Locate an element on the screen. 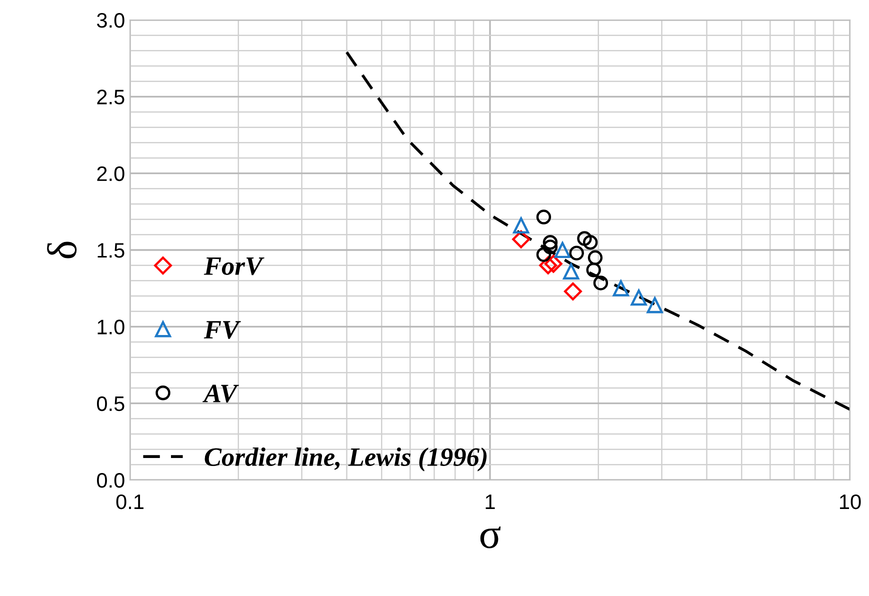 This screenshot has width=869, height=596. y-tick-label: 1.5 is located at coordinates (111, 250).